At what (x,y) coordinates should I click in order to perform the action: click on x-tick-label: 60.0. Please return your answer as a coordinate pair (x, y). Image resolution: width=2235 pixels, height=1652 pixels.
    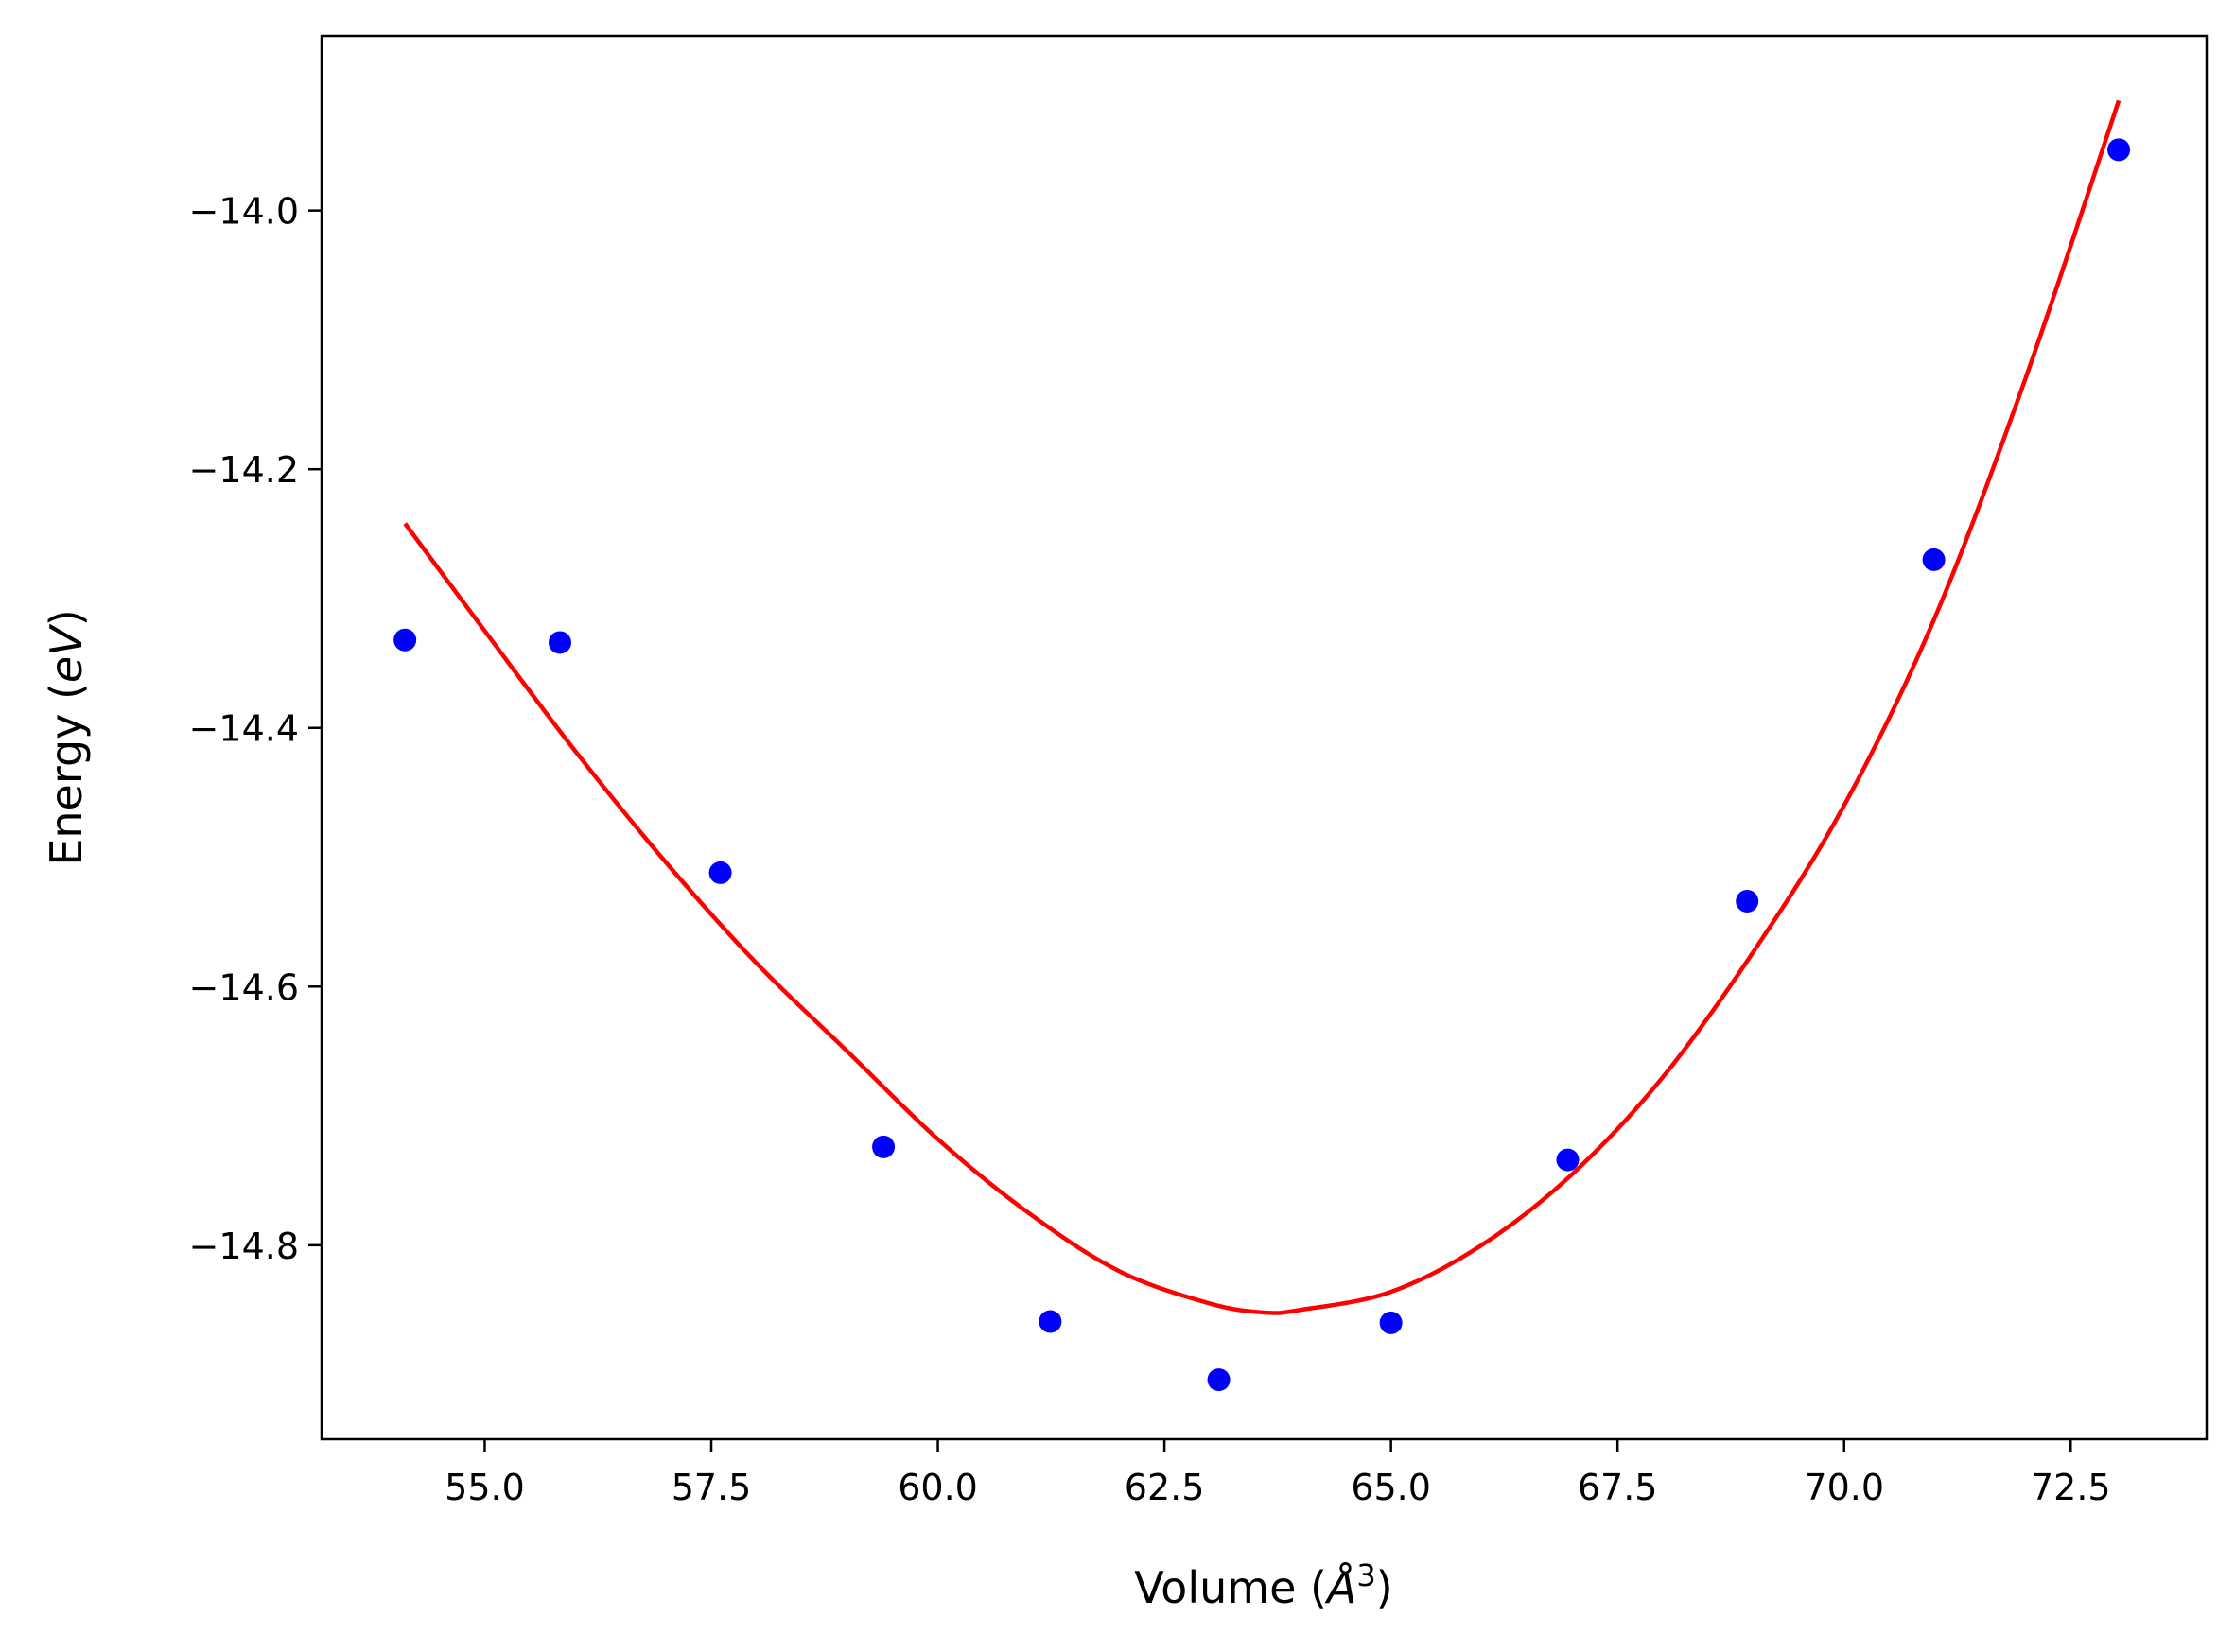
    Looking at the image, I should click on (938, 1488).